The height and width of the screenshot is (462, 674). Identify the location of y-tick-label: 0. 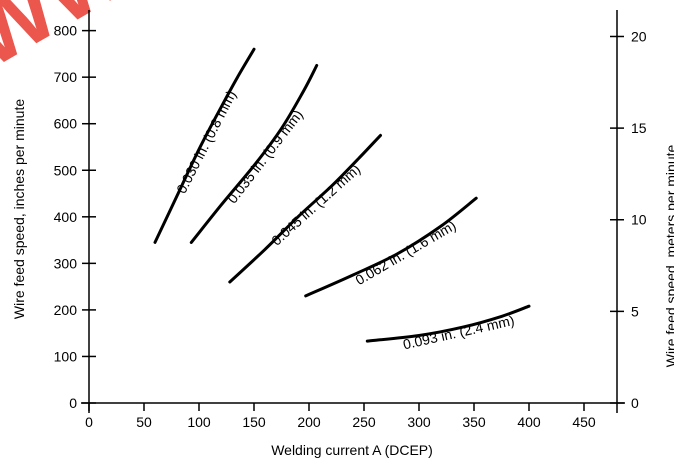
(73, 403).